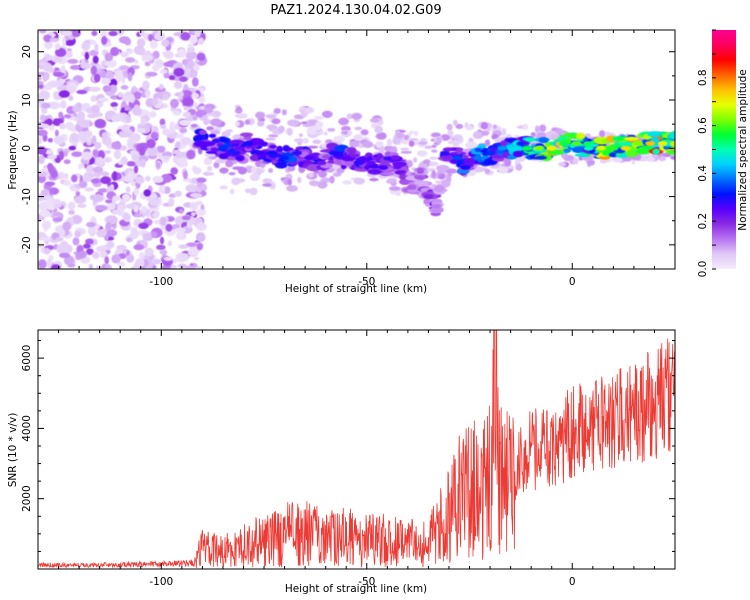 This screenshot has width=750, height=600. What do you see at coordinates (27, 428) in the screenshot?
I see `y-tick-label: 4000` at bounding box center [27, 428].